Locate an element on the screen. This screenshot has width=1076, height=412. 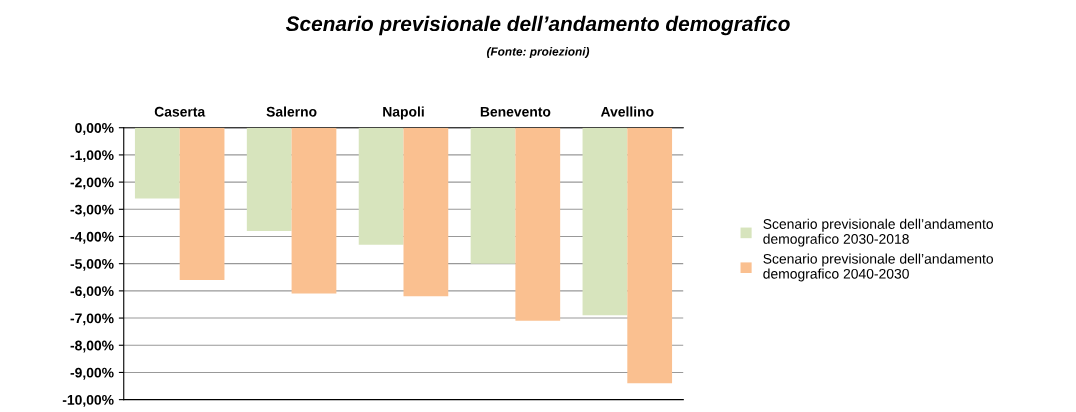
y-tick-label: -7,00% is located at coordinates (92, 319).